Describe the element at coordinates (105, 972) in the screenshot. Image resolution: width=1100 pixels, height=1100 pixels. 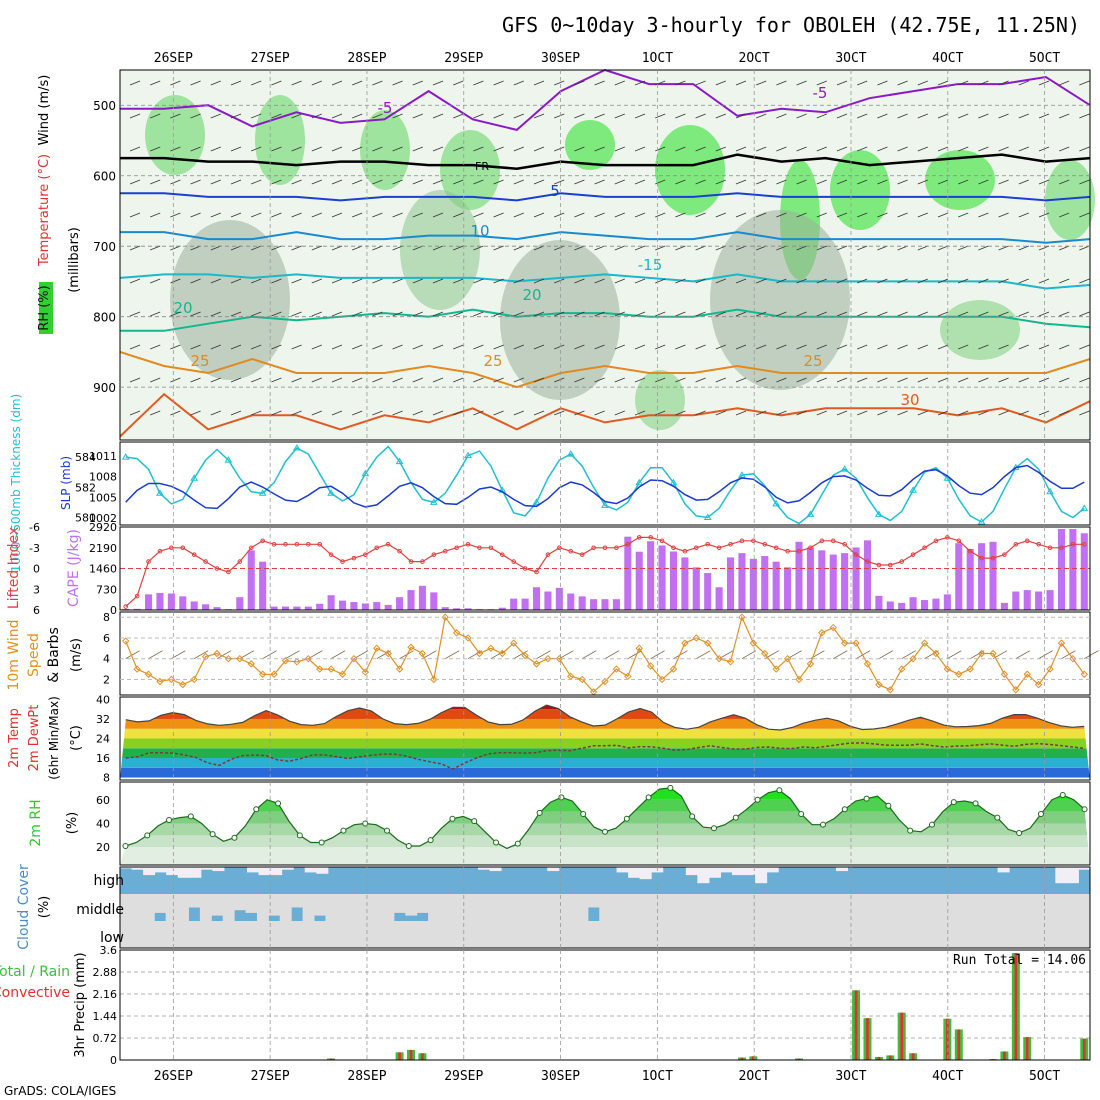
I see `y-tick-label: 2.88` at that location.